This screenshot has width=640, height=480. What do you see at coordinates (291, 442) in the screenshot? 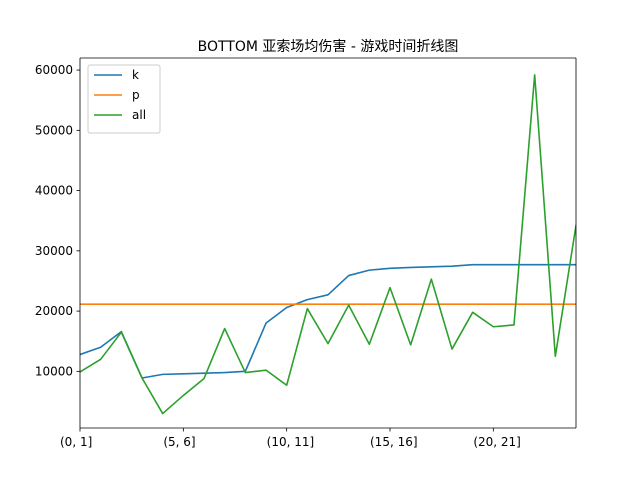
I see `x-tick-label: (10, 11]` at bounding box center [291, 442].